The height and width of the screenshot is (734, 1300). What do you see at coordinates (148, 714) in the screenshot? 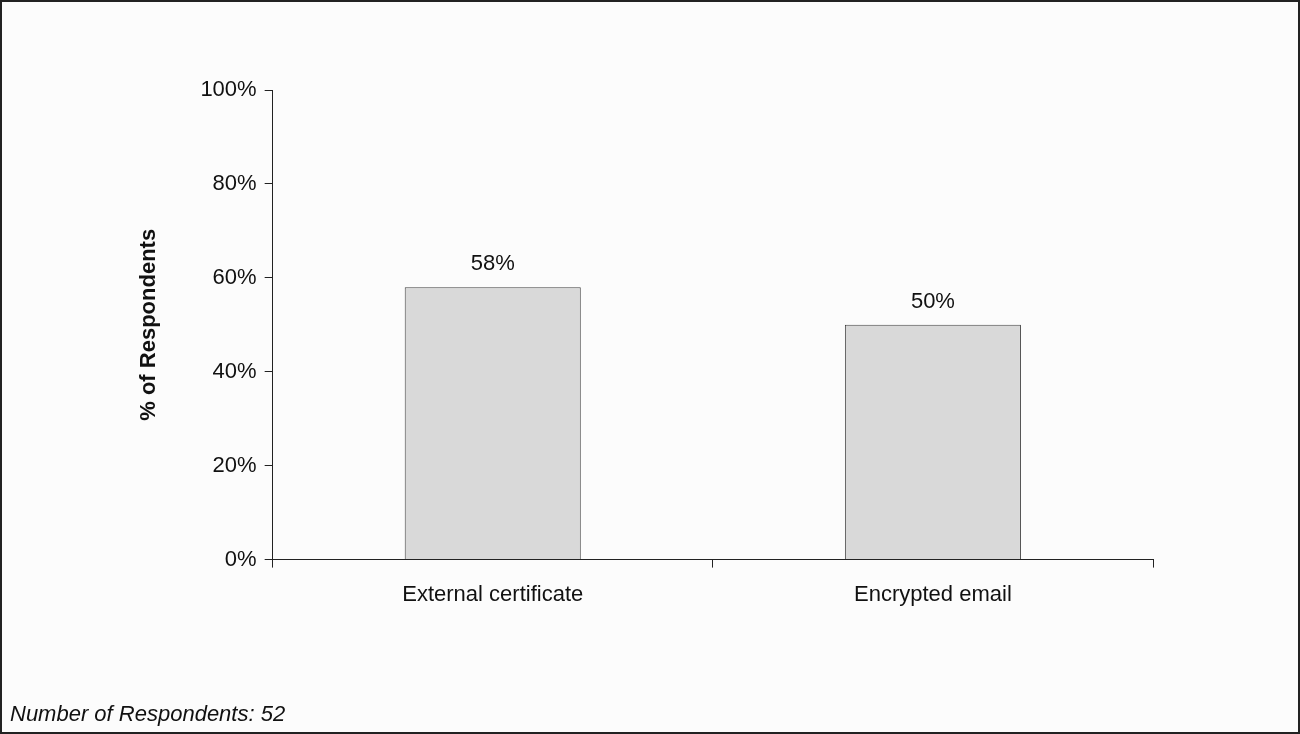
I see `text: Number of Respondents: 52` at bounding box center [148, 714].